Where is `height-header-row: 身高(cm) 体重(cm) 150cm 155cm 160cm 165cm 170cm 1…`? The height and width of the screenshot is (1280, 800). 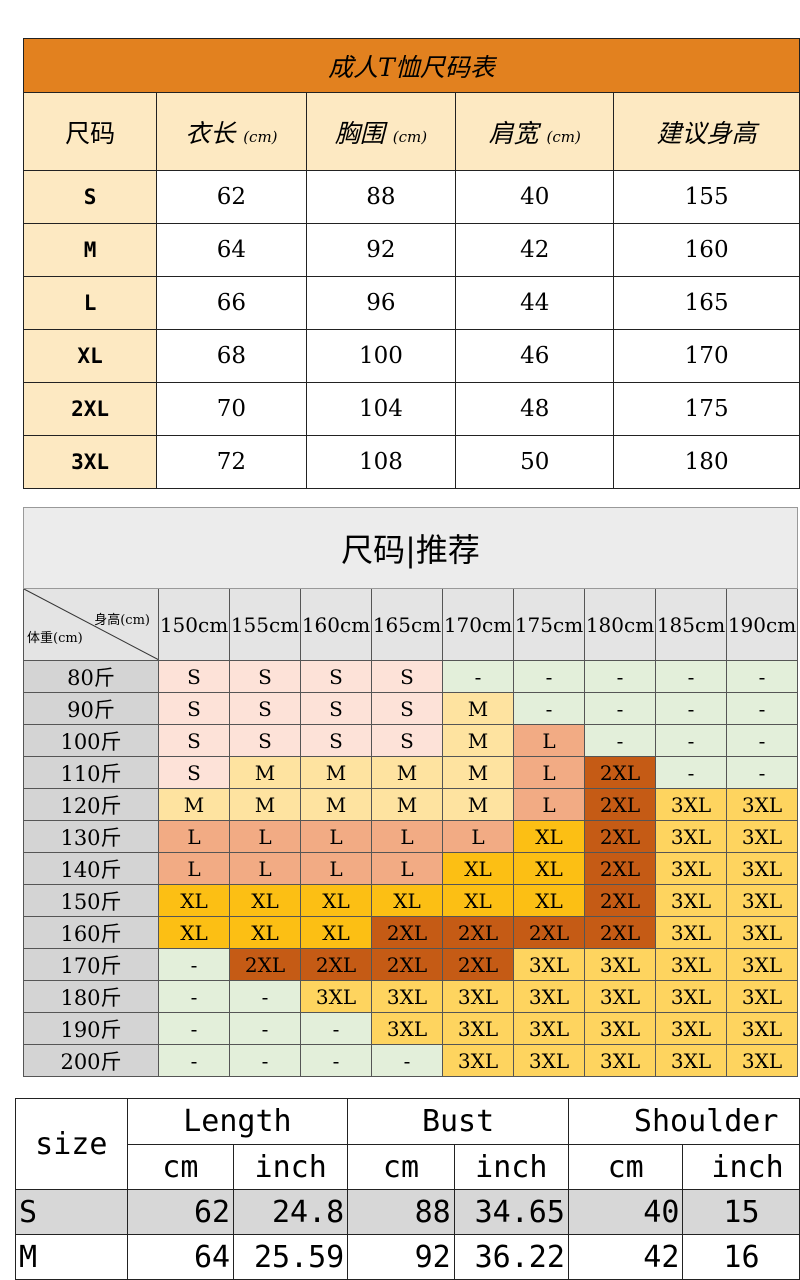
height-header-row: 身高(cm) 体重(cm) 150cm 155cm 160cm 165cm 170cm 1… is located at coordinates (410, 624).